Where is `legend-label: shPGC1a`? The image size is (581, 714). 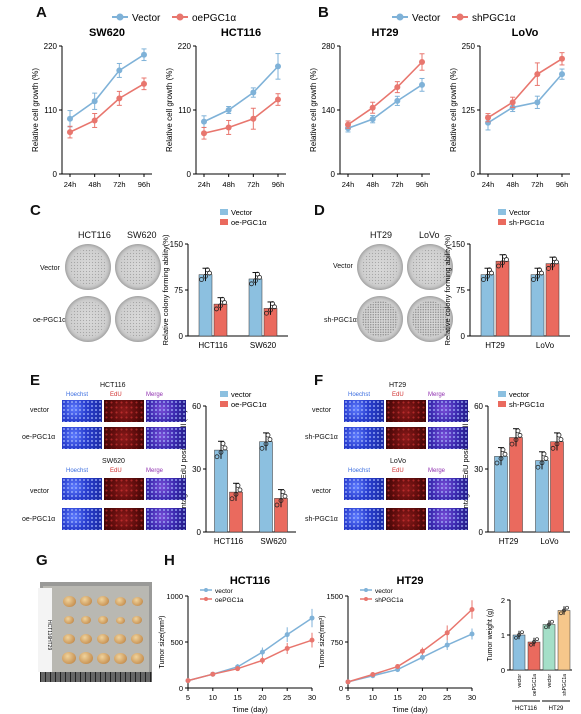
legend-label: shPGC1a is located at coordinates (389, 600).